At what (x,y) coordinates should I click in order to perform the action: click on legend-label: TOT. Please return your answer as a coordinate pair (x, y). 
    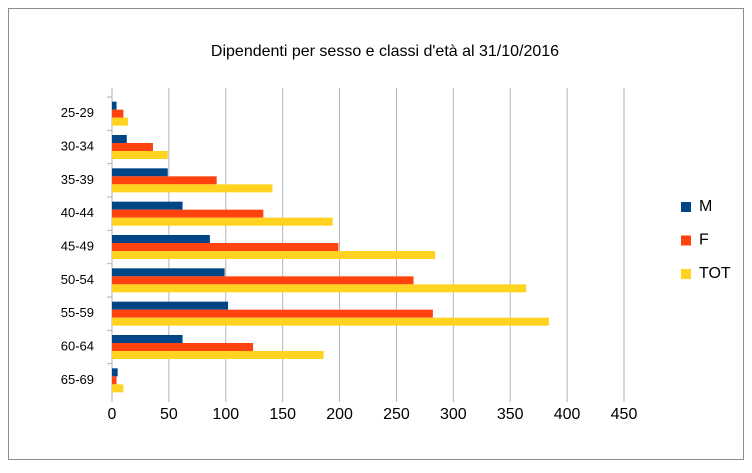
    Looking at the image, I should click on (715, 273).